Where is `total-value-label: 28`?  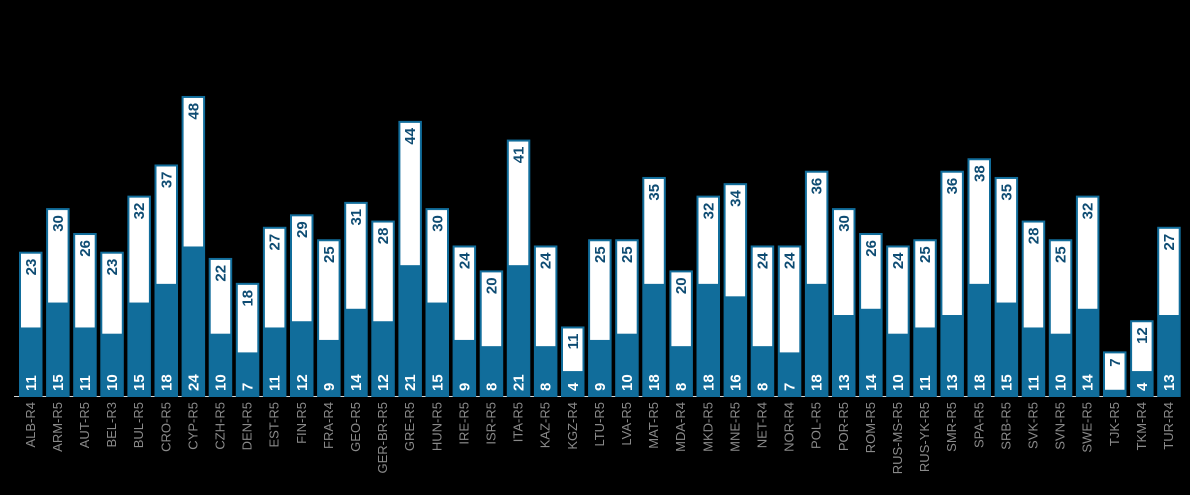
total-value-label: 28 is located at coordinates (383, 236).